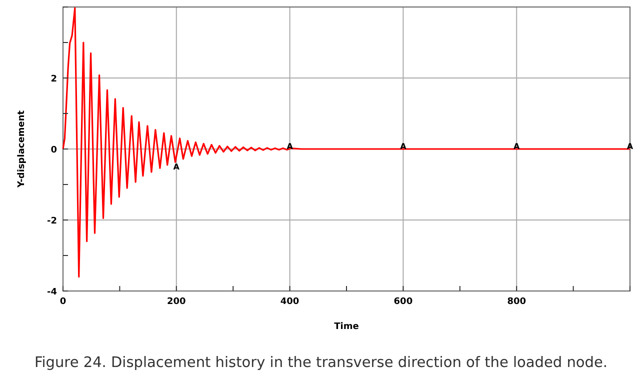 Image resolution: width=642 pixels, height=380 pixels. I want to click on x-tick-label: 800, so click(516, 302).